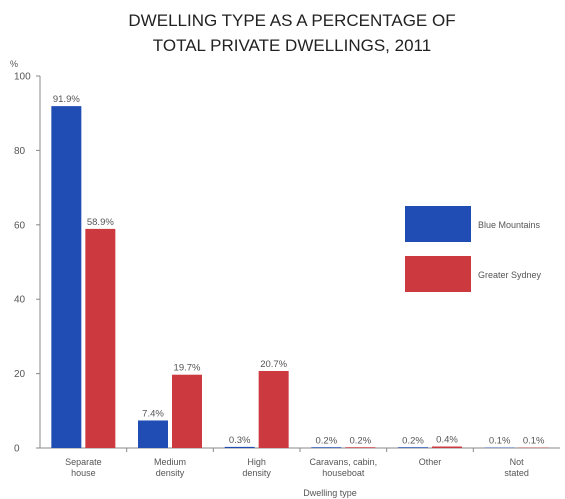 The height and width of the screenshot is (499, 565). What do you see at coordinates (343, 473) in the screenshot?
I see `x-category-label: houseboat` at bounding box center [343, 473].